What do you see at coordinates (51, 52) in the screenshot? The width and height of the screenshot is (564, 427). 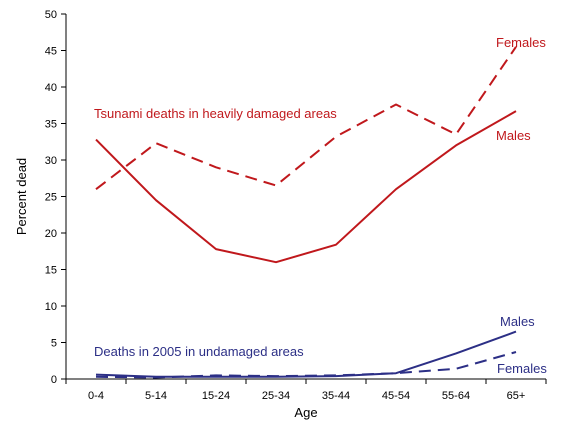 I see `y-tick-label: 45` at bounding box center [51, 52].